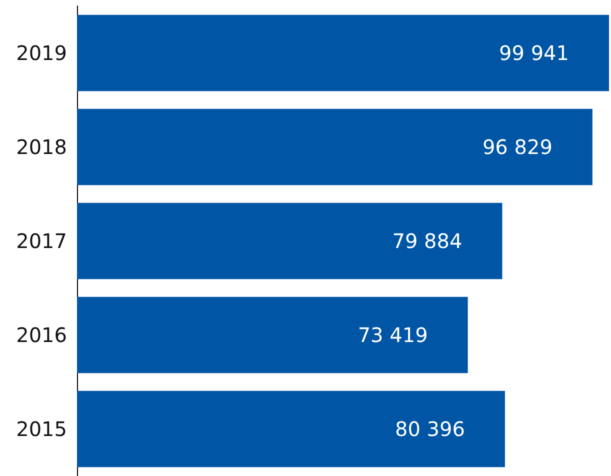  I want to click on y-tick-label: 2017, so click(41, 241).